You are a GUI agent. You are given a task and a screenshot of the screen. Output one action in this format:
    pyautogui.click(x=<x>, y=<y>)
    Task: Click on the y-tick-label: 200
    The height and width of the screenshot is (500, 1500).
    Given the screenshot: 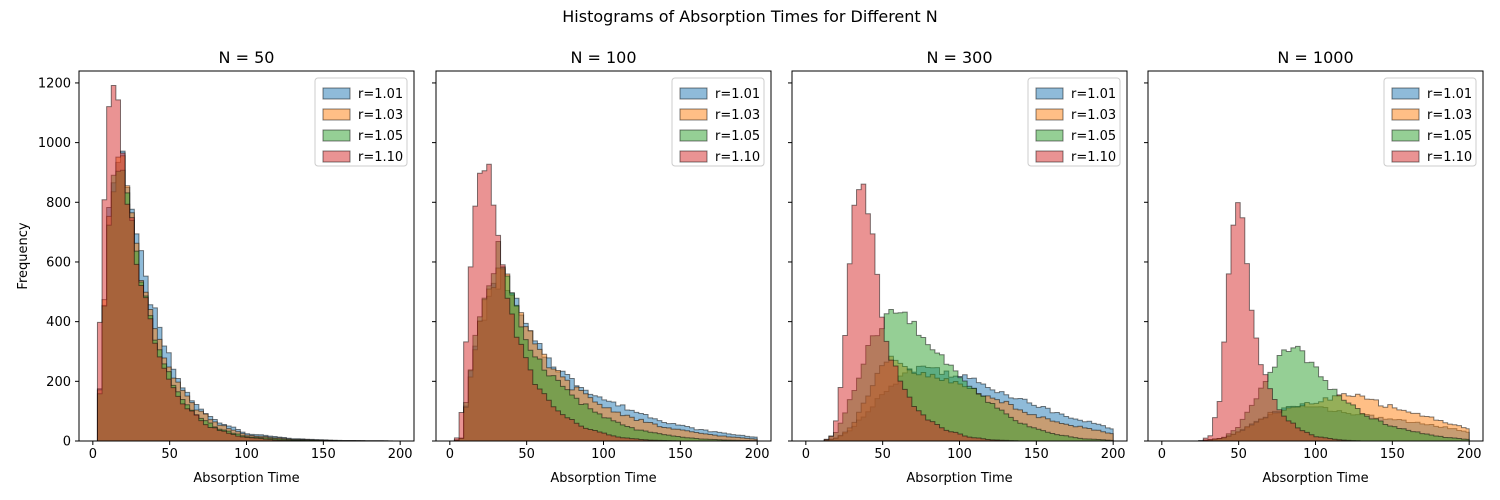 What is the action you would take?
    pyautogui.click(x=58, y=382)
    